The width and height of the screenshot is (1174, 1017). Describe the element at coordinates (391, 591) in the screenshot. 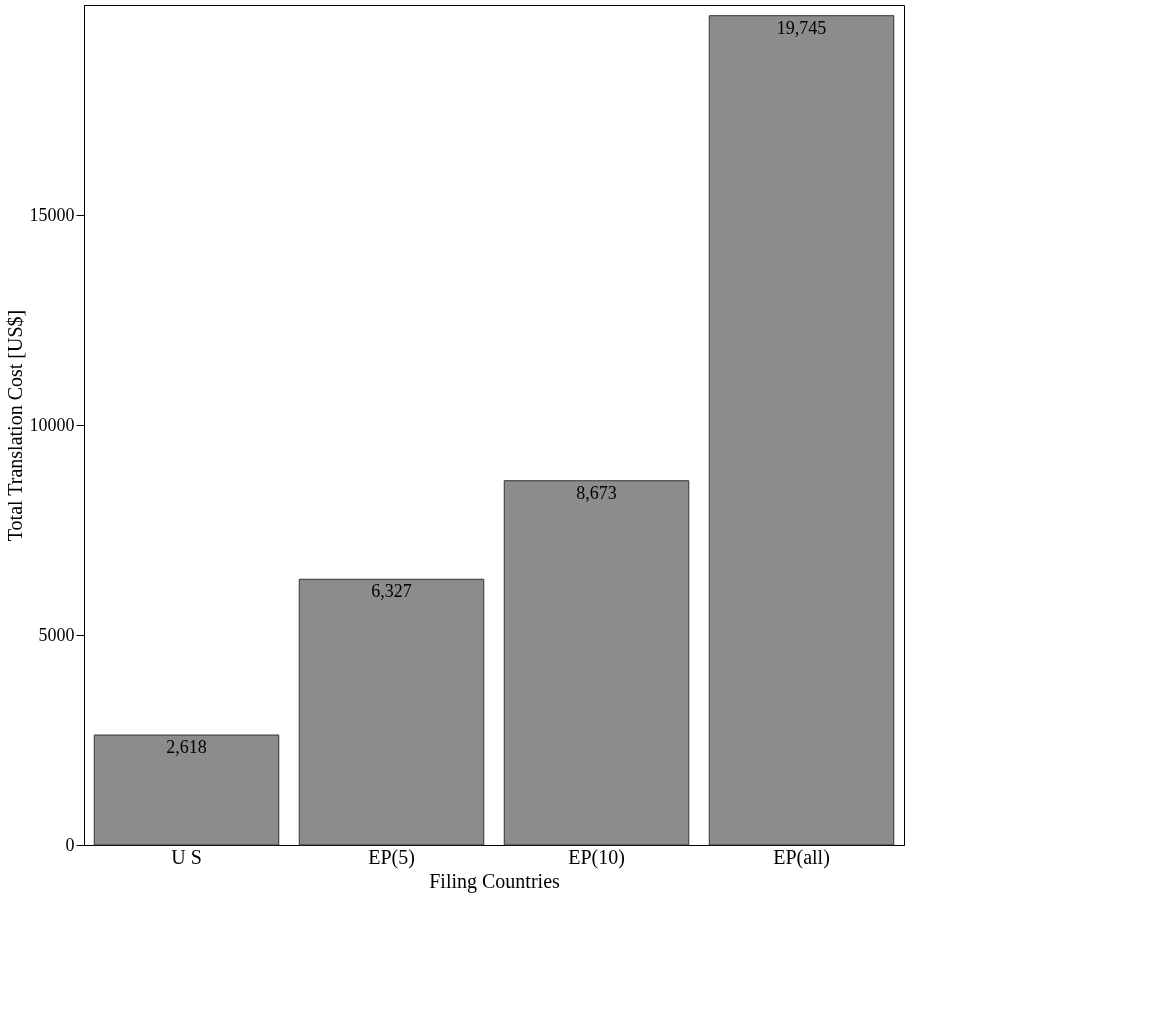

I see `data-label: 6,327` at that location.